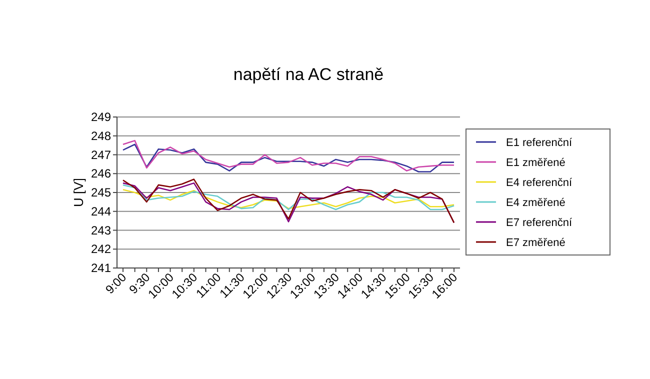  Describe the element at coordinates (101, 117) in the screenshot. I see `y-tick-label: 249` at that location.